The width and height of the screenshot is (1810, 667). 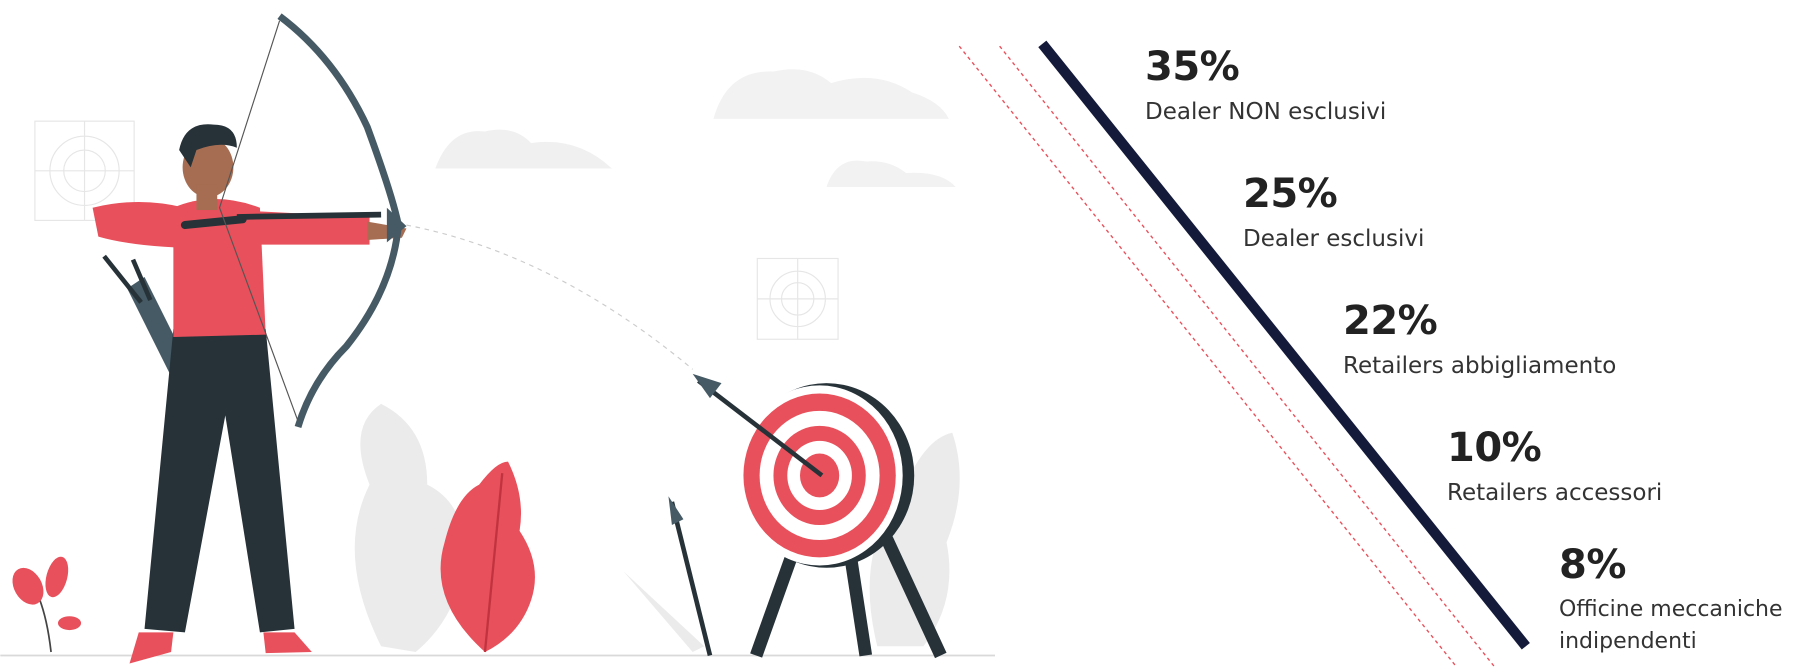 I want to click on archer, so click(x=249, y=394).